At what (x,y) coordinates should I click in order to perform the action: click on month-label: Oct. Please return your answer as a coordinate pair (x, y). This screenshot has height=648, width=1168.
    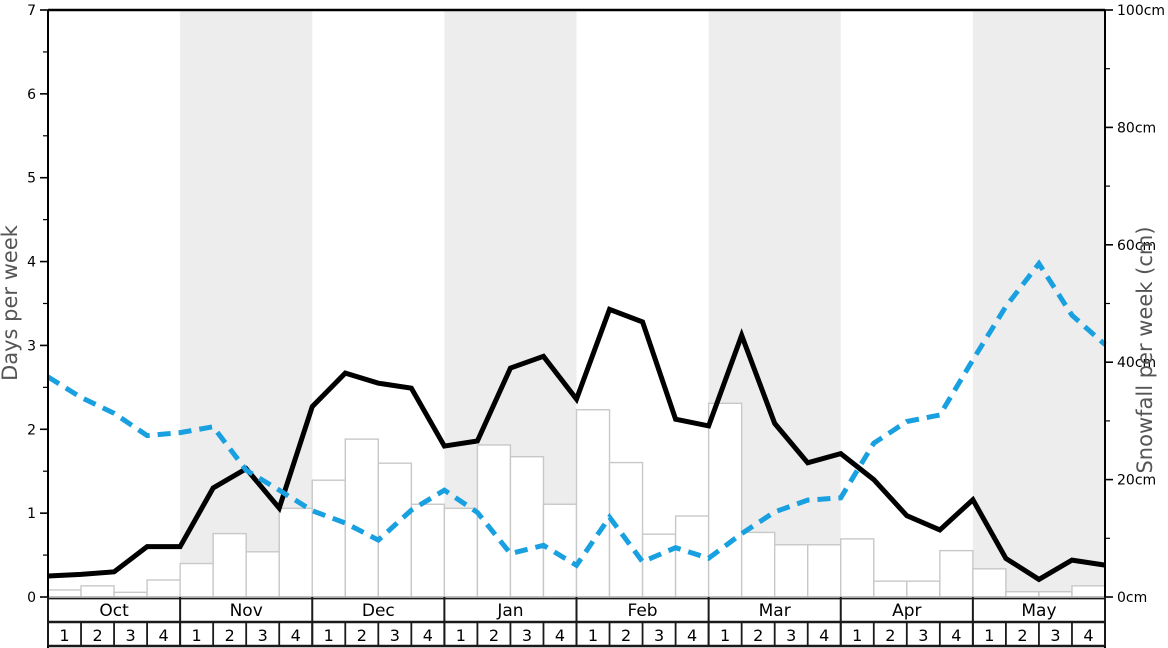
    Looking at the image, I should click on (114, 611).